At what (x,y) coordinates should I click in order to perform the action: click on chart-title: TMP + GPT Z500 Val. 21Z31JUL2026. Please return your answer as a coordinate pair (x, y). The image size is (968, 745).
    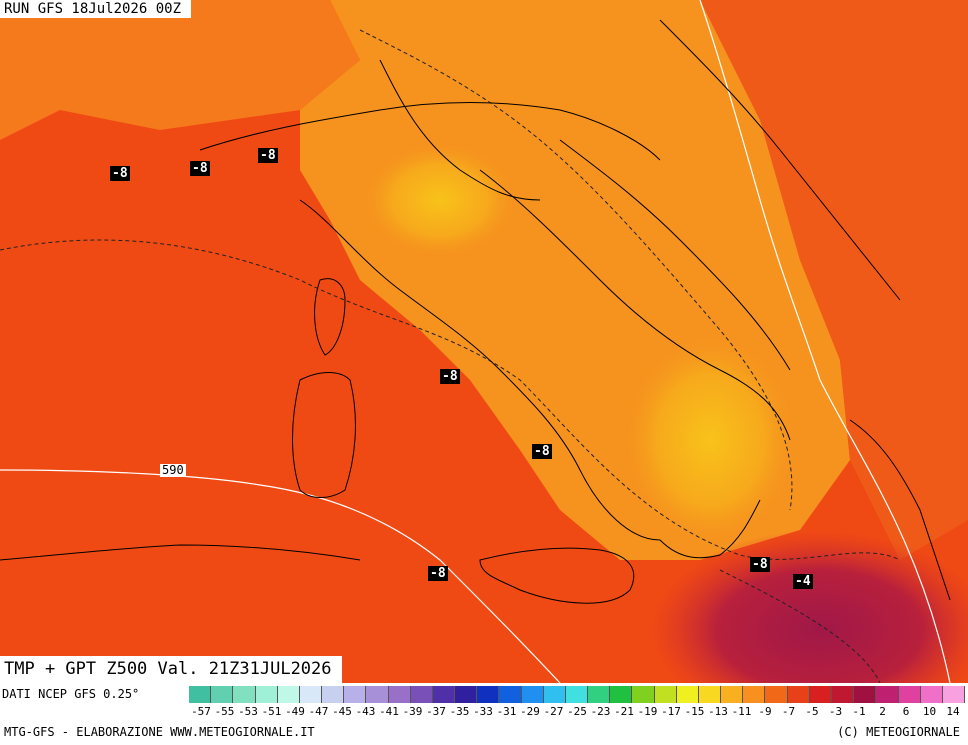
    Looking at the image, I should click on (171, 669).